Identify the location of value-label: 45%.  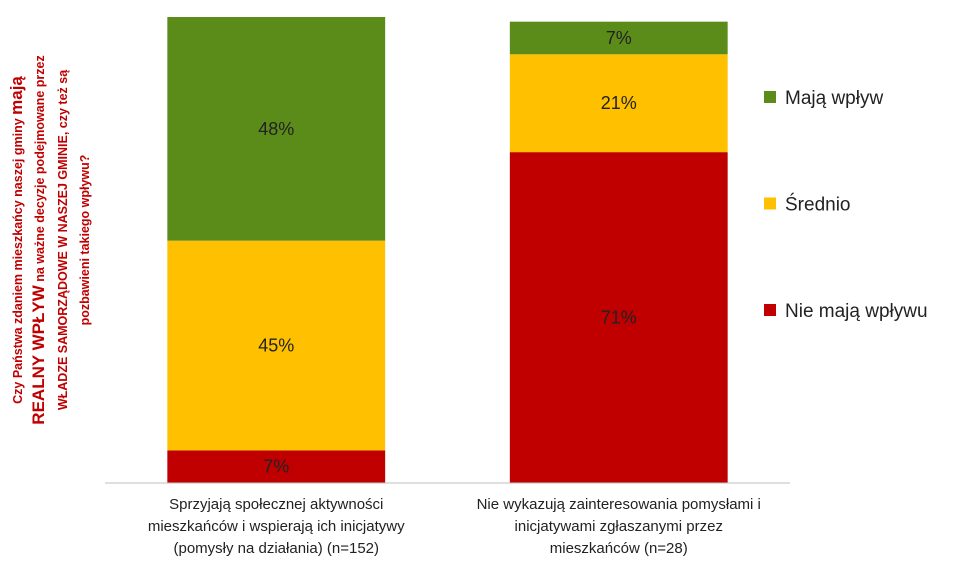
(276, 346).